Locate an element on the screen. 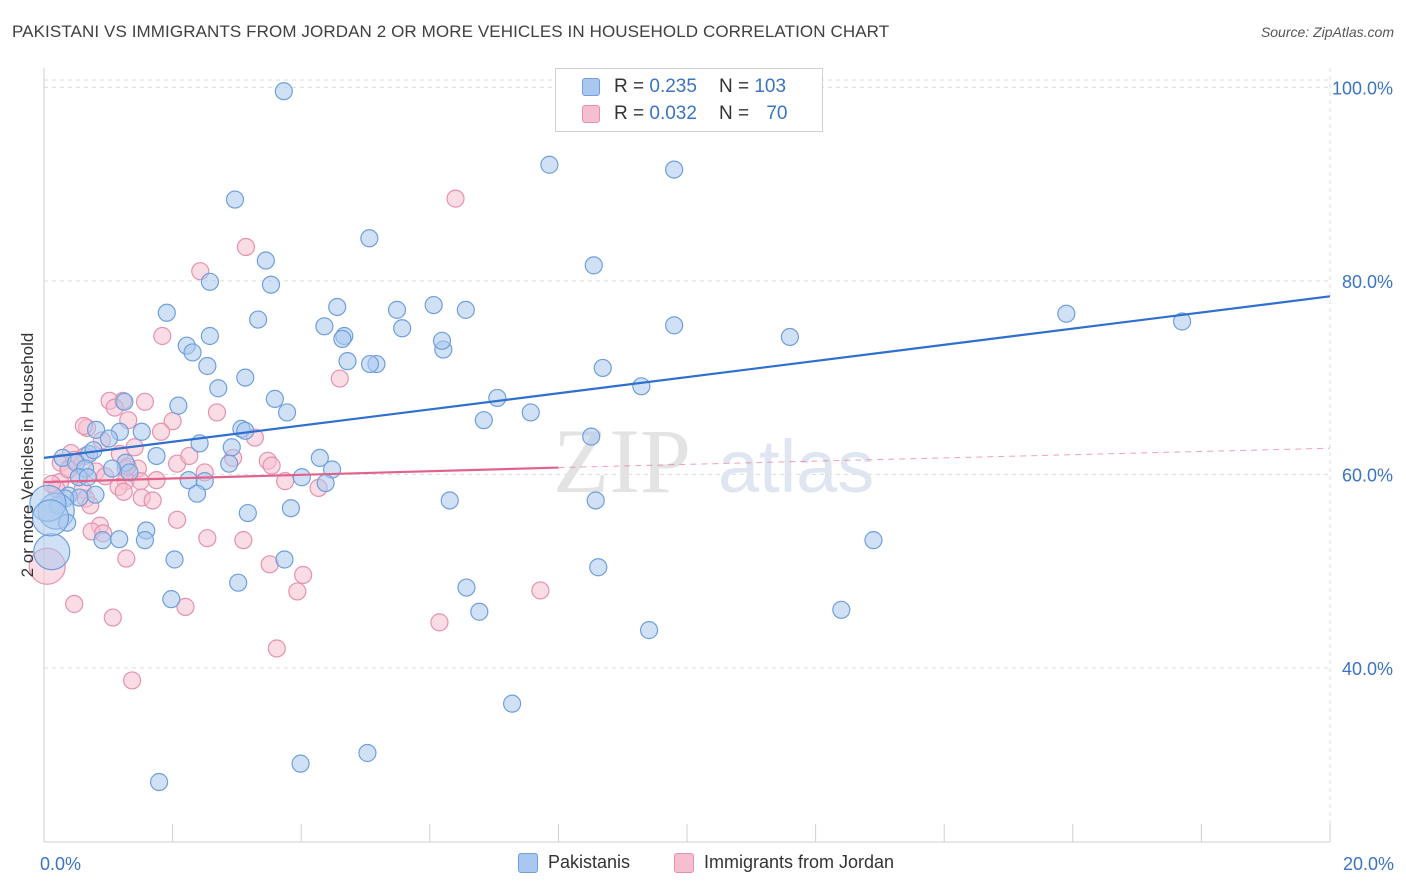 The image size is (1406, 892). legend-label-pakistanis: Pakistanis is located at coordinates (589, 862).